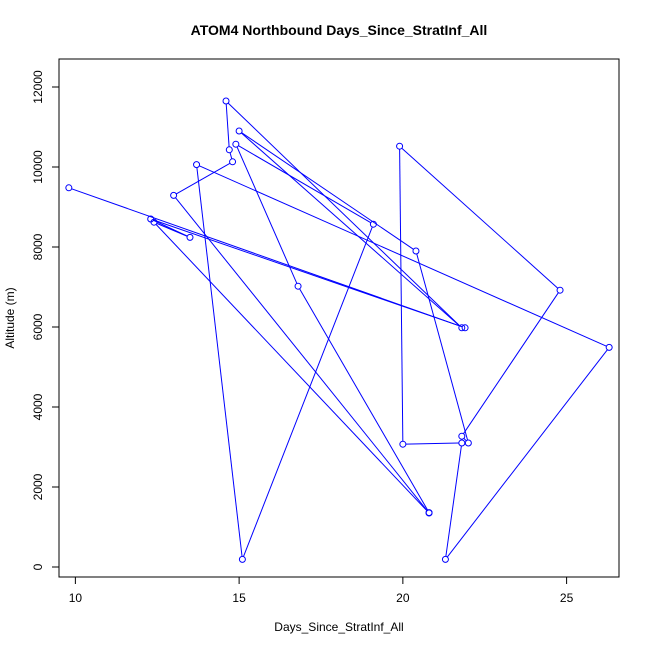 The width and height of the screenshot is (650, 655). Describe the element at coordinates (38, 246) in the screenshot. I see `y-tick-label: 8000` at that location.